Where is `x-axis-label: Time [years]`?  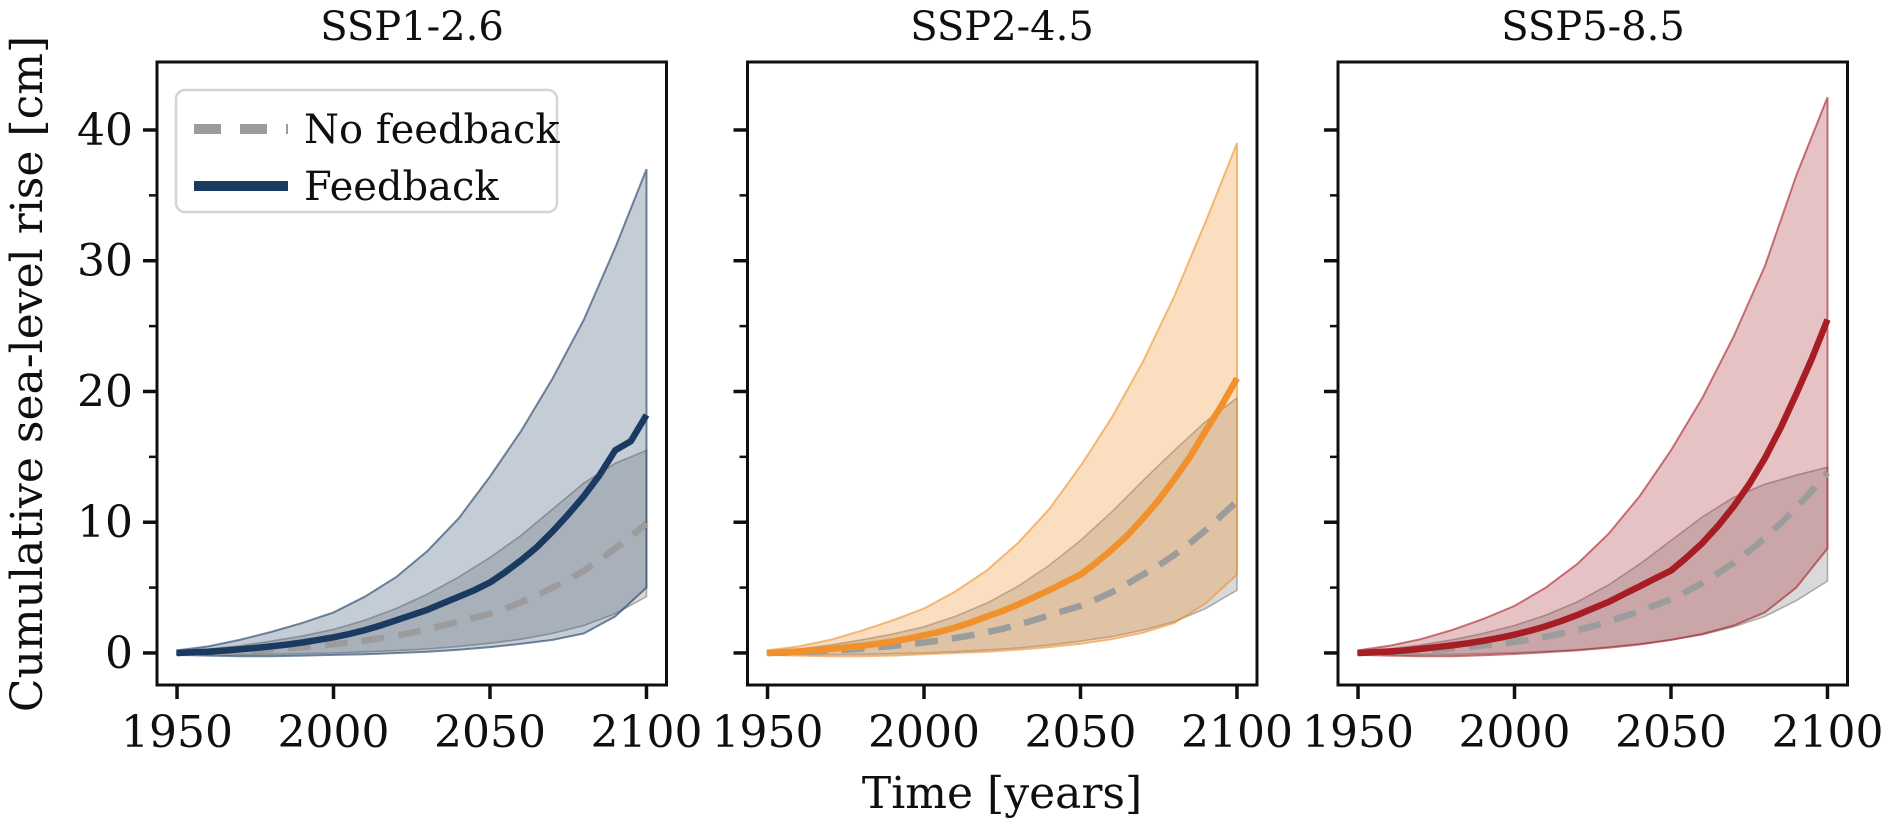 x-axis-label: Time [years] is located at coordinates (1002, 793).